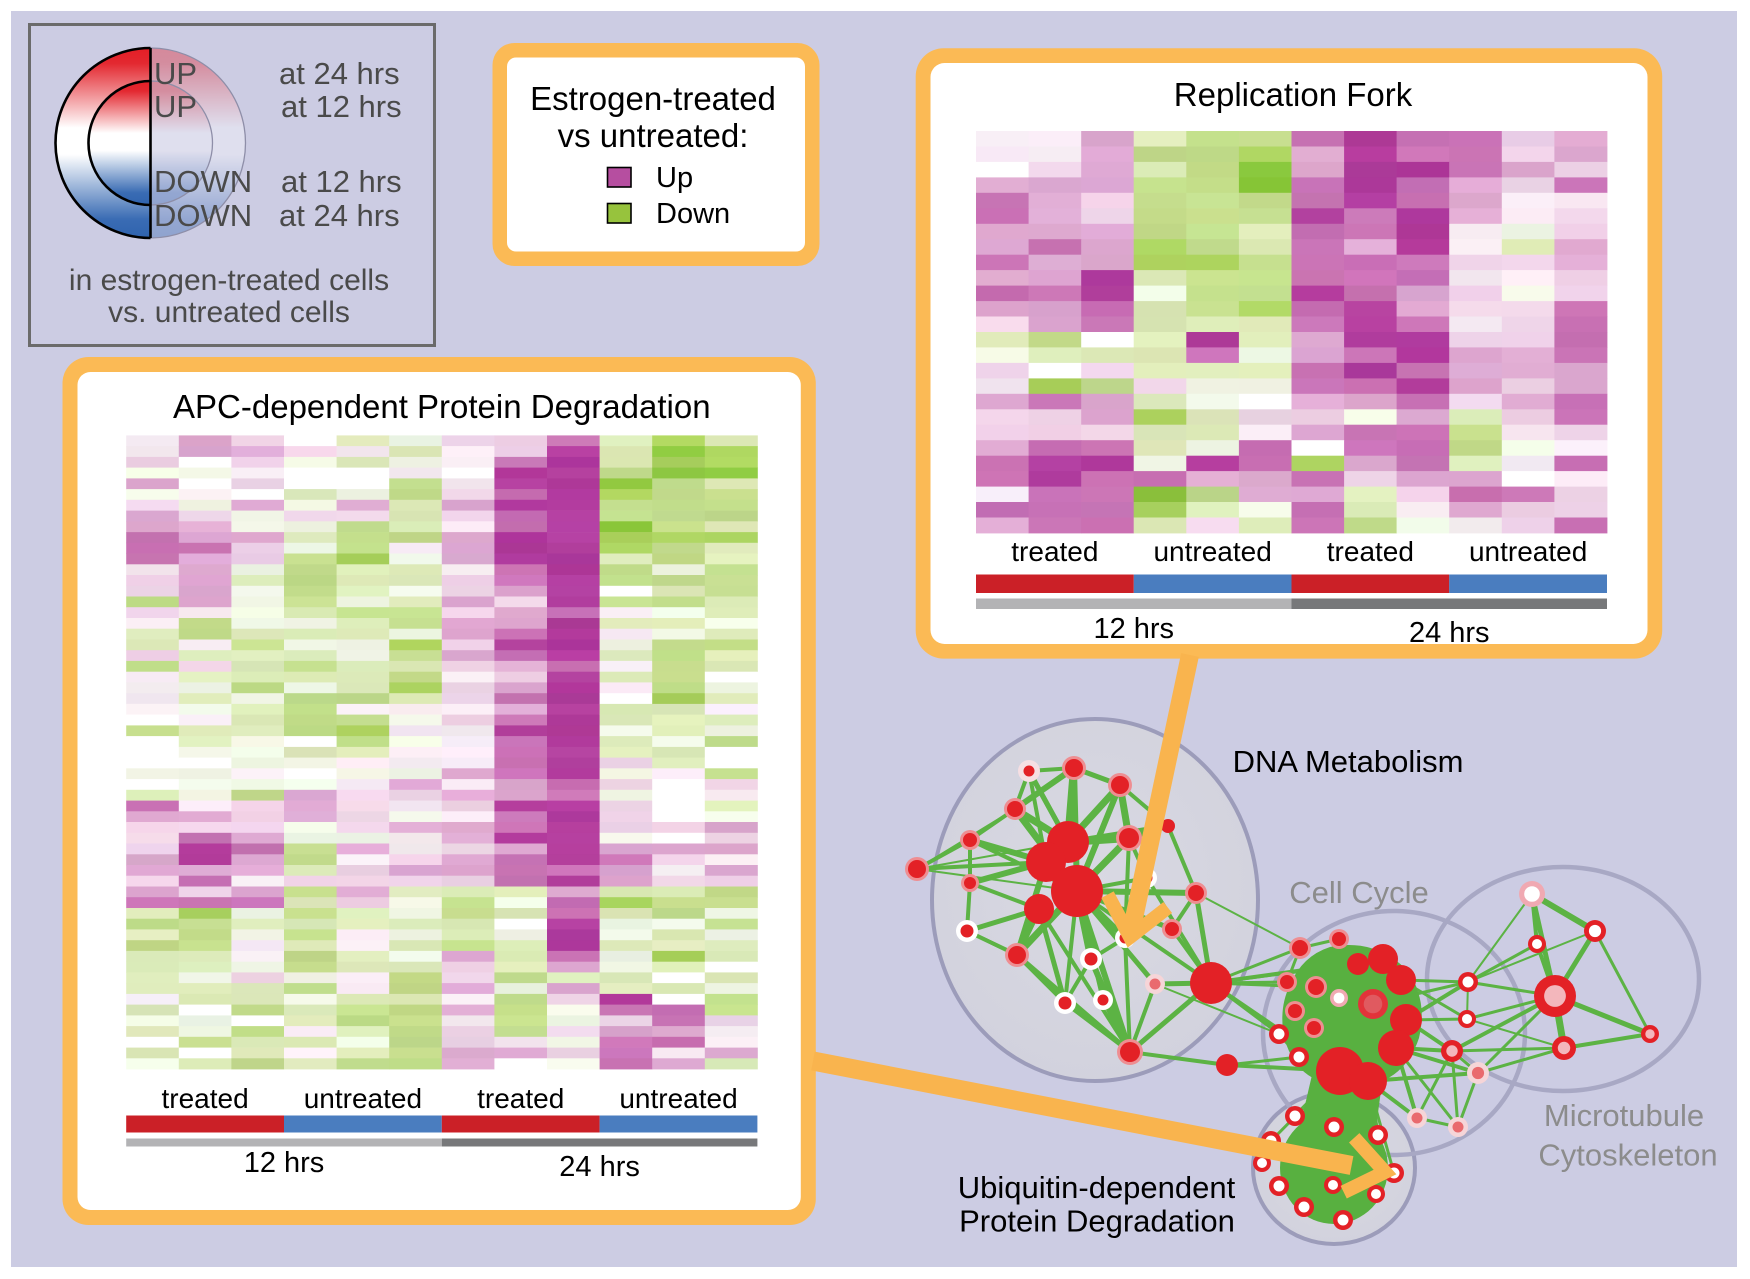 The width and height of the screenshot is (1750, 1279). I want to click on svg-text: Protein Degradation, so click(1097, 1221).